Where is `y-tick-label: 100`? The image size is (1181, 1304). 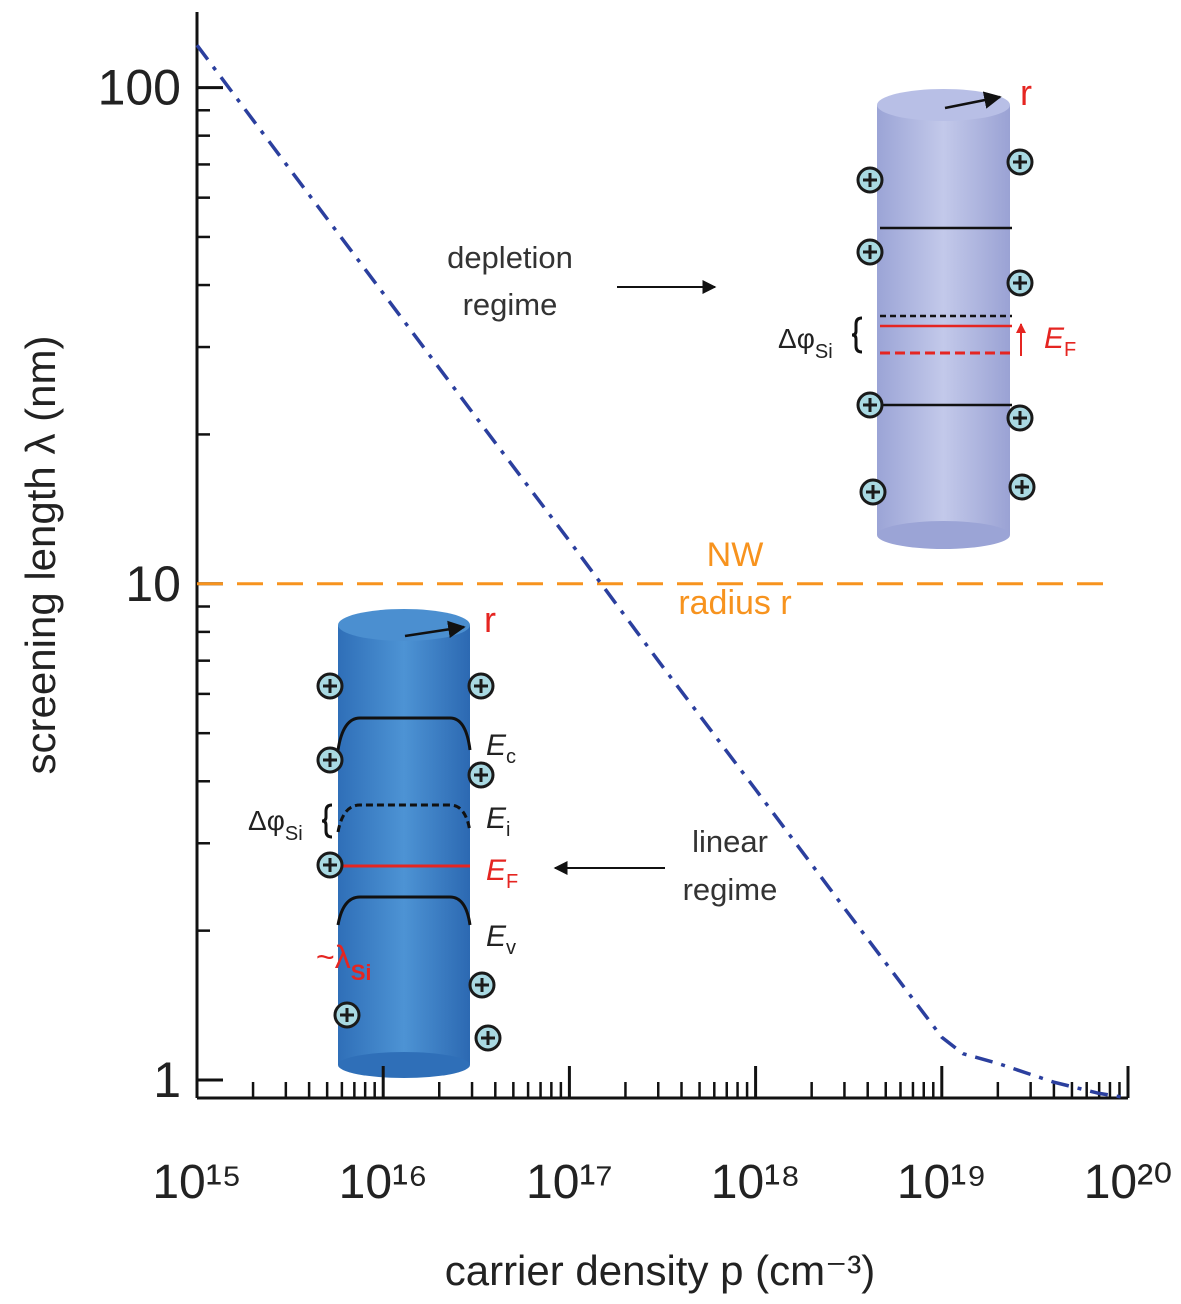
y-tick-label: 100 is located at coordinates (139, 88).